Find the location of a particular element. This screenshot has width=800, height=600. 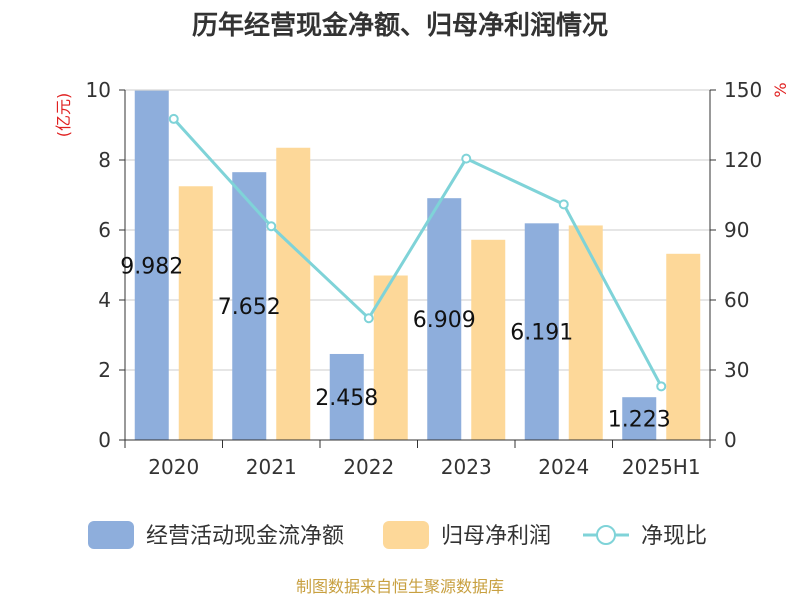

right-tick-label: 0 is located at coordinates (730, 440).